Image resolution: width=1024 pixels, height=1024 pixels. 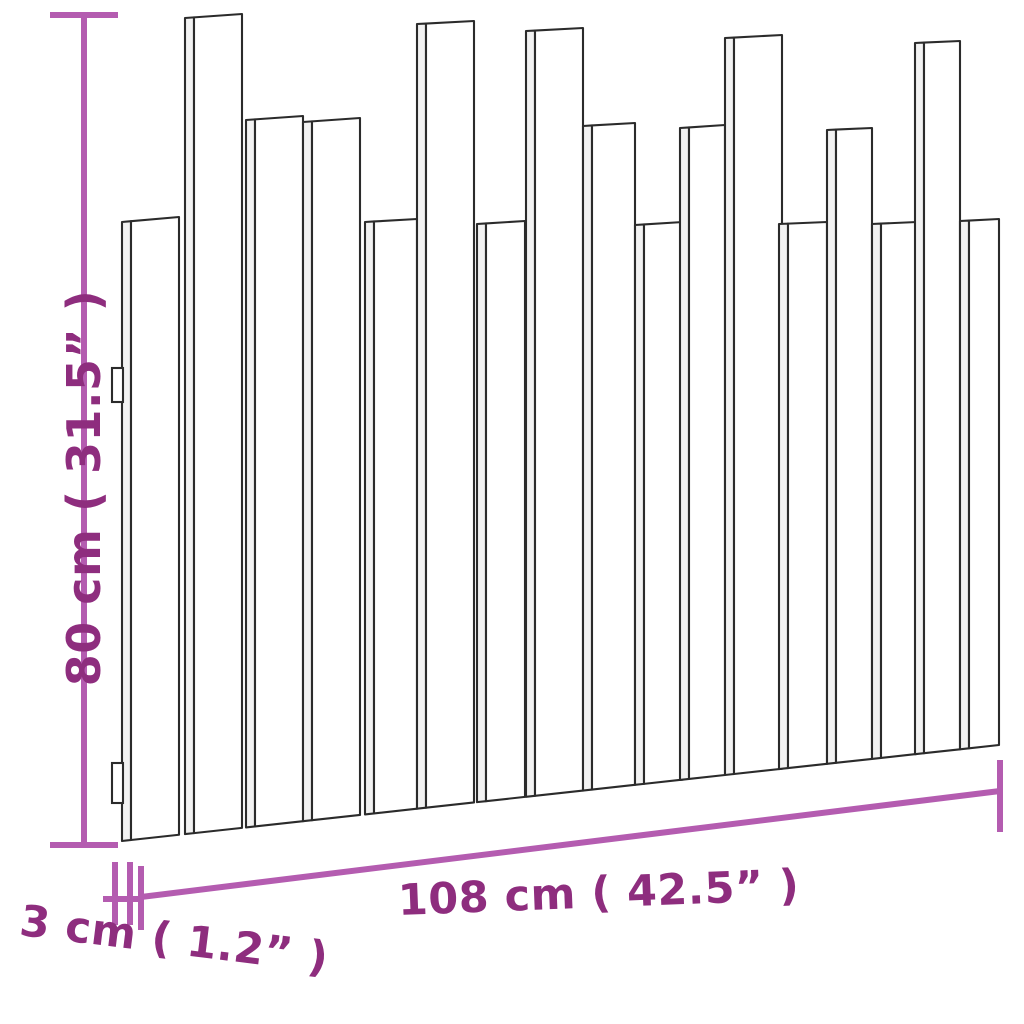 I want to click on slat-15-front-face, so click(x=899, y=489).